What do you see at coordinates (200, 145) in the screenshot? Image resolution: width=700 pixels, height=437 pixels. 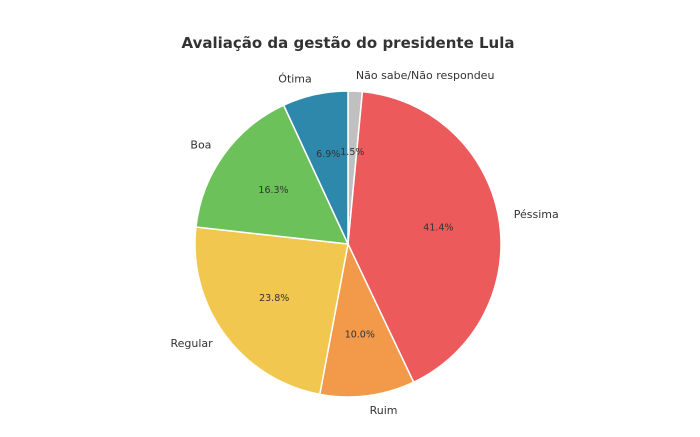 I see `slice-label-boa: Boa` at bounding box center [200, 145].